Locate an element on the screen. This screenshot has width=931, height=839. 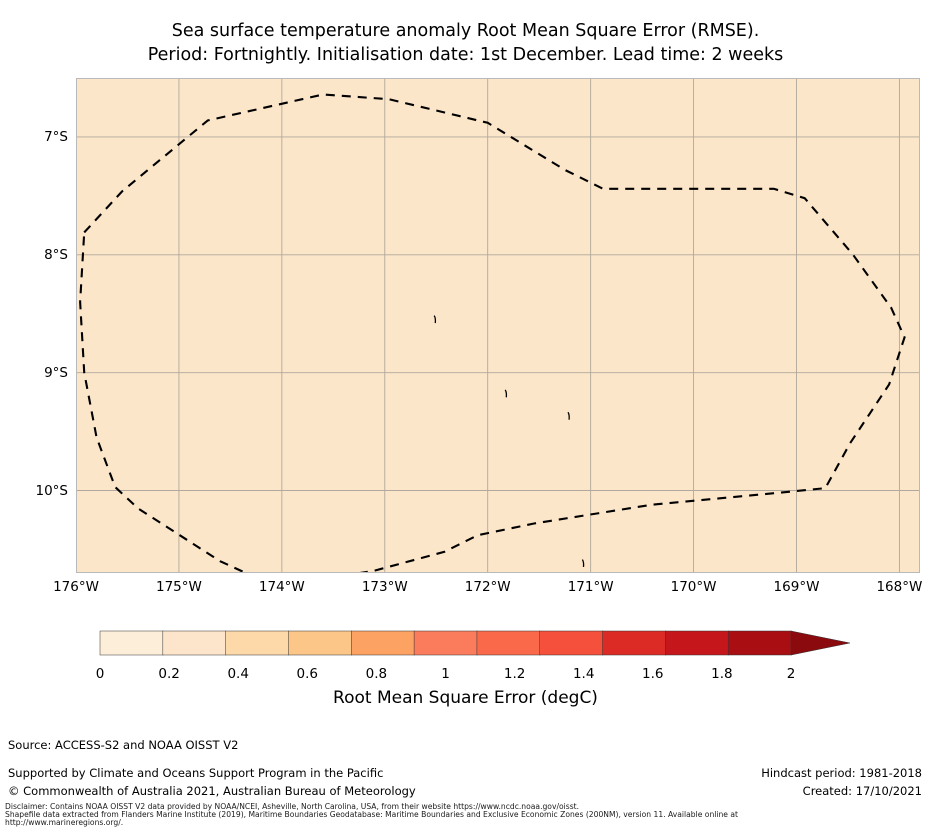
colorbar-segments is located at coordinates (475, 643).